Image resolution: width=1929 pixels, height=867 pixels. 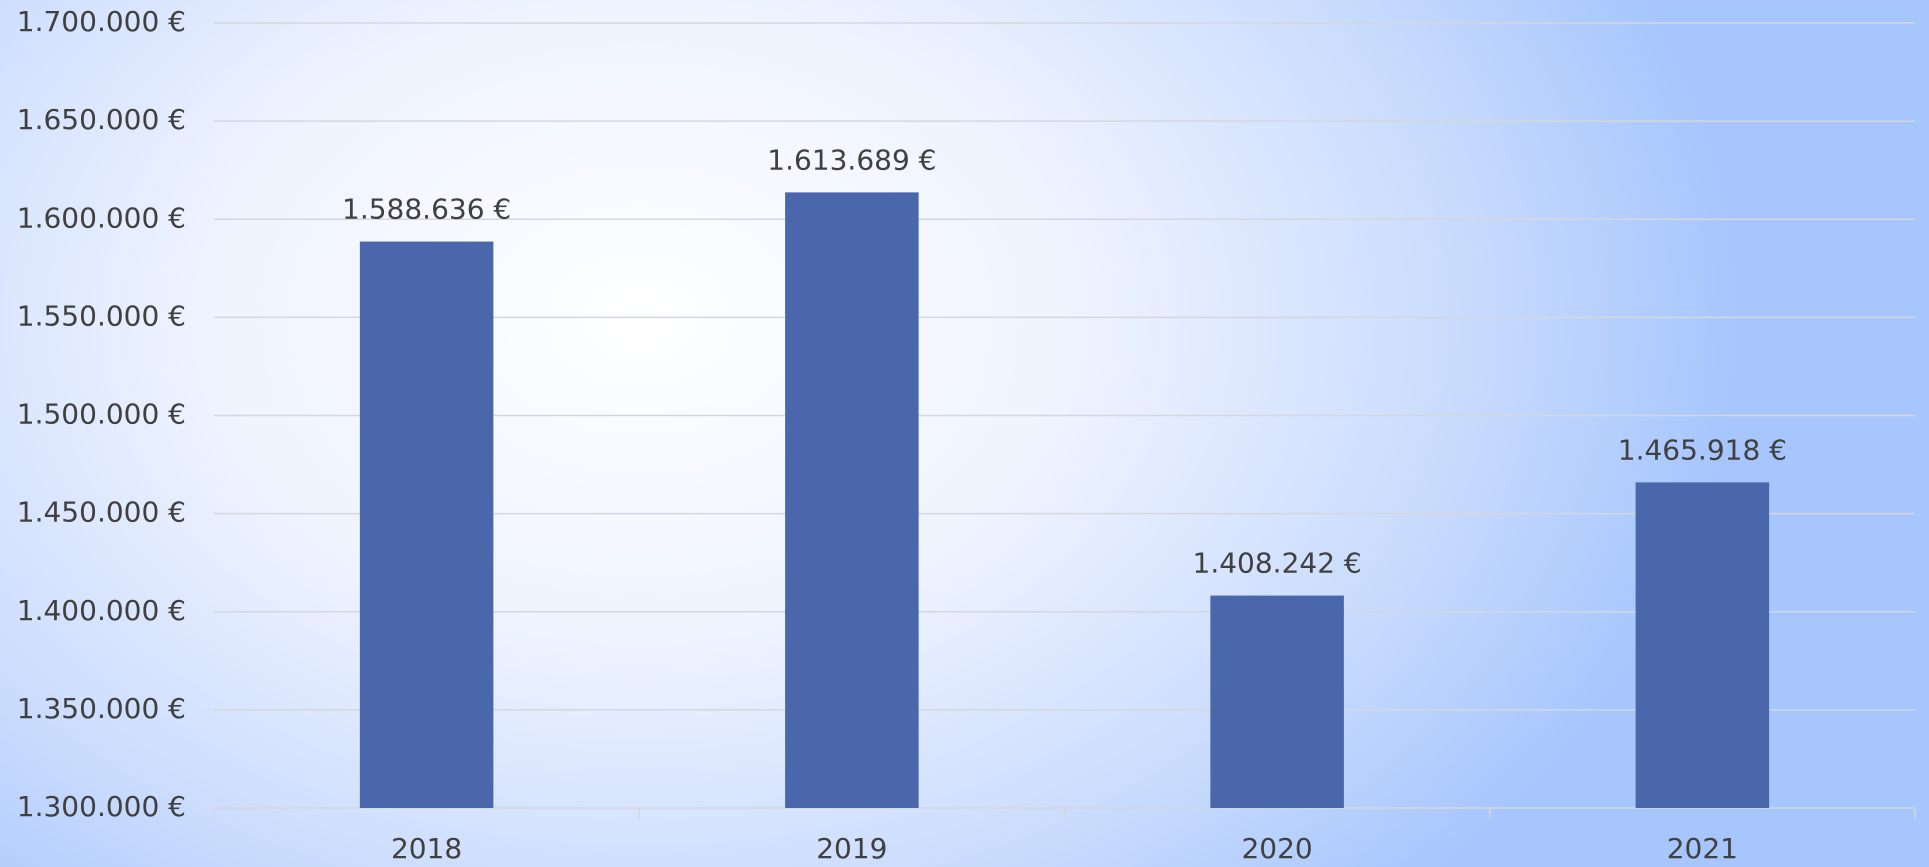 I want to click on y-tick-label: 1.500.000 €, so click(x=101, y=414).